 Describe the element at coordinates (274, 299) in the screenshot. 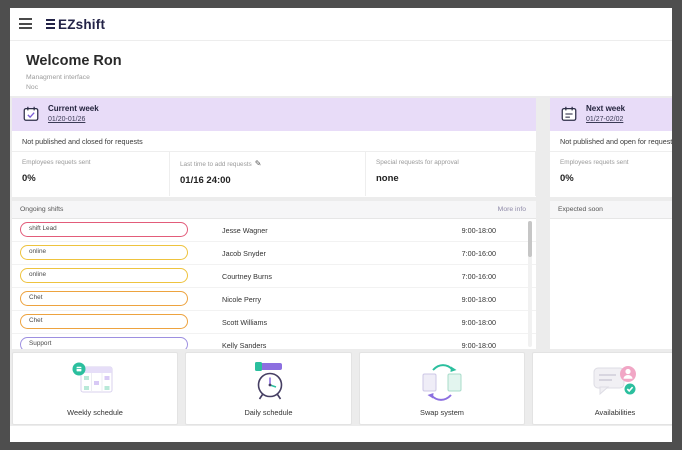

I see `shift-row: Chet Nicole Perry 9:00-18:00` at that location.